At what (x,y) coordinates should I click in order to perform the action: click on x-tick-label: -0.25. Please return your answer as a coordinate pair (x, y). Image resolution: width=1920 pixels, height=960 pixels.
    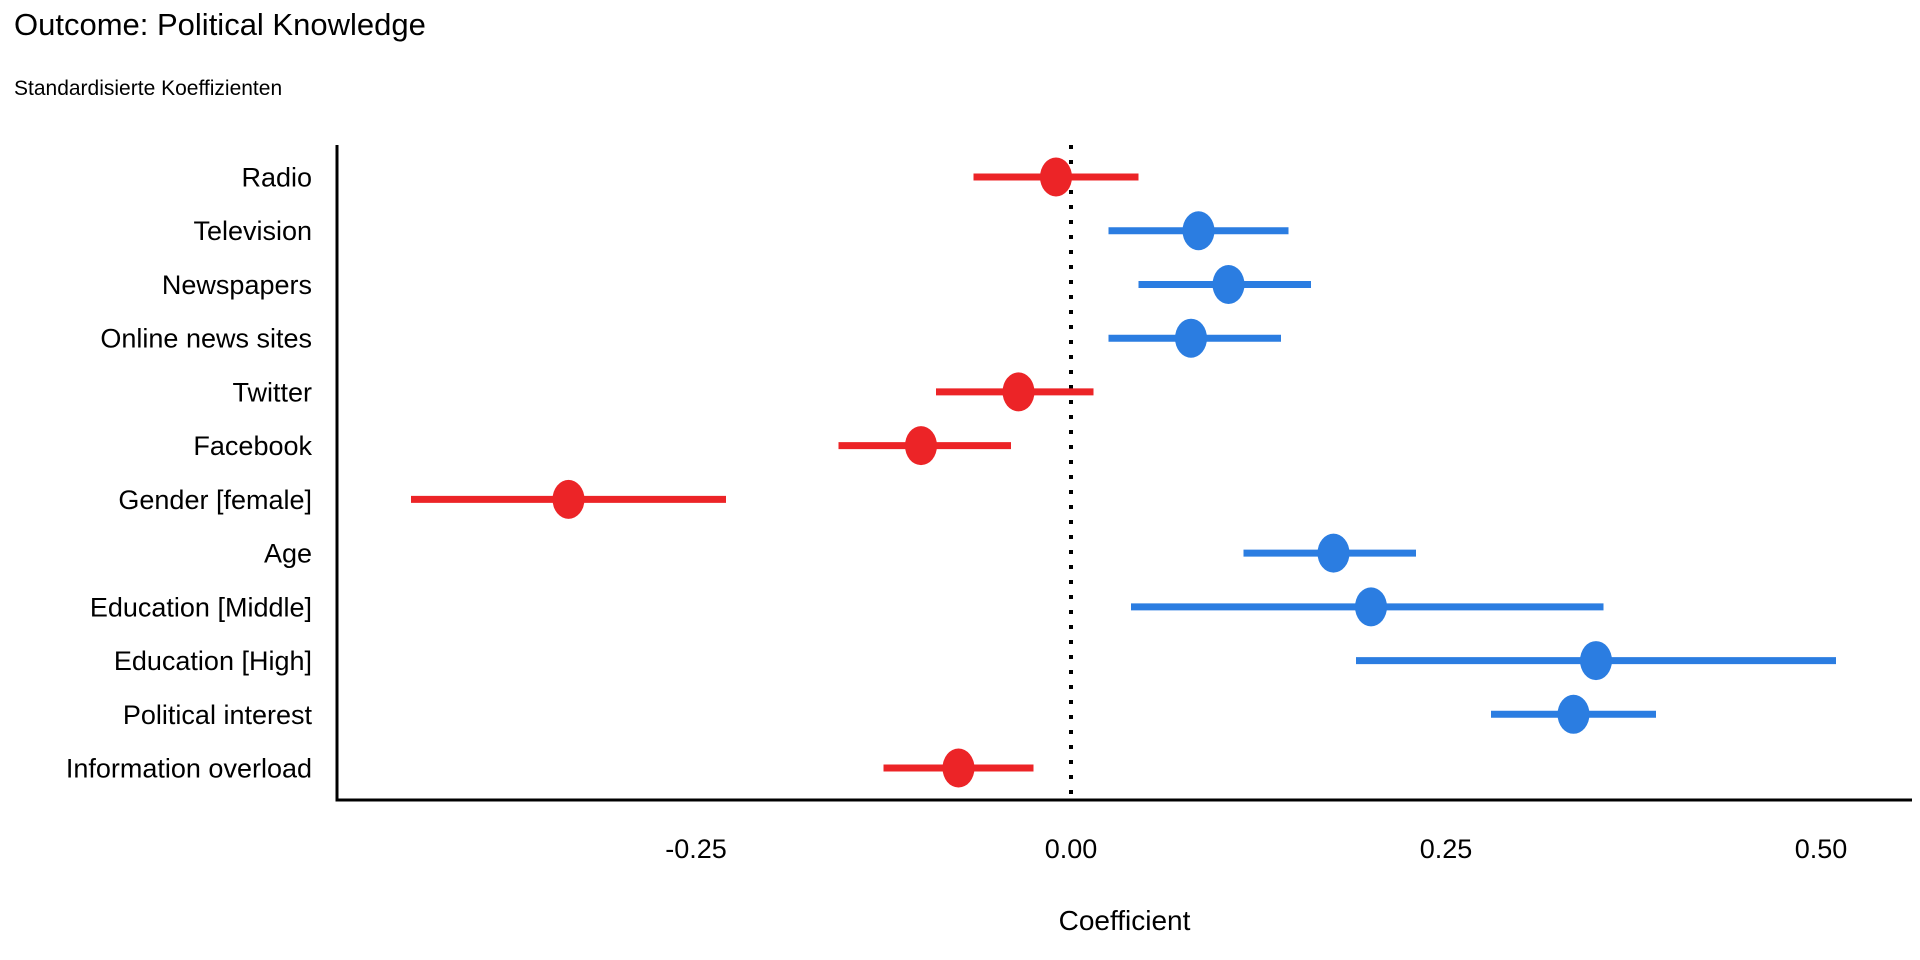
    Looking at the image, I should click on (696, 849).